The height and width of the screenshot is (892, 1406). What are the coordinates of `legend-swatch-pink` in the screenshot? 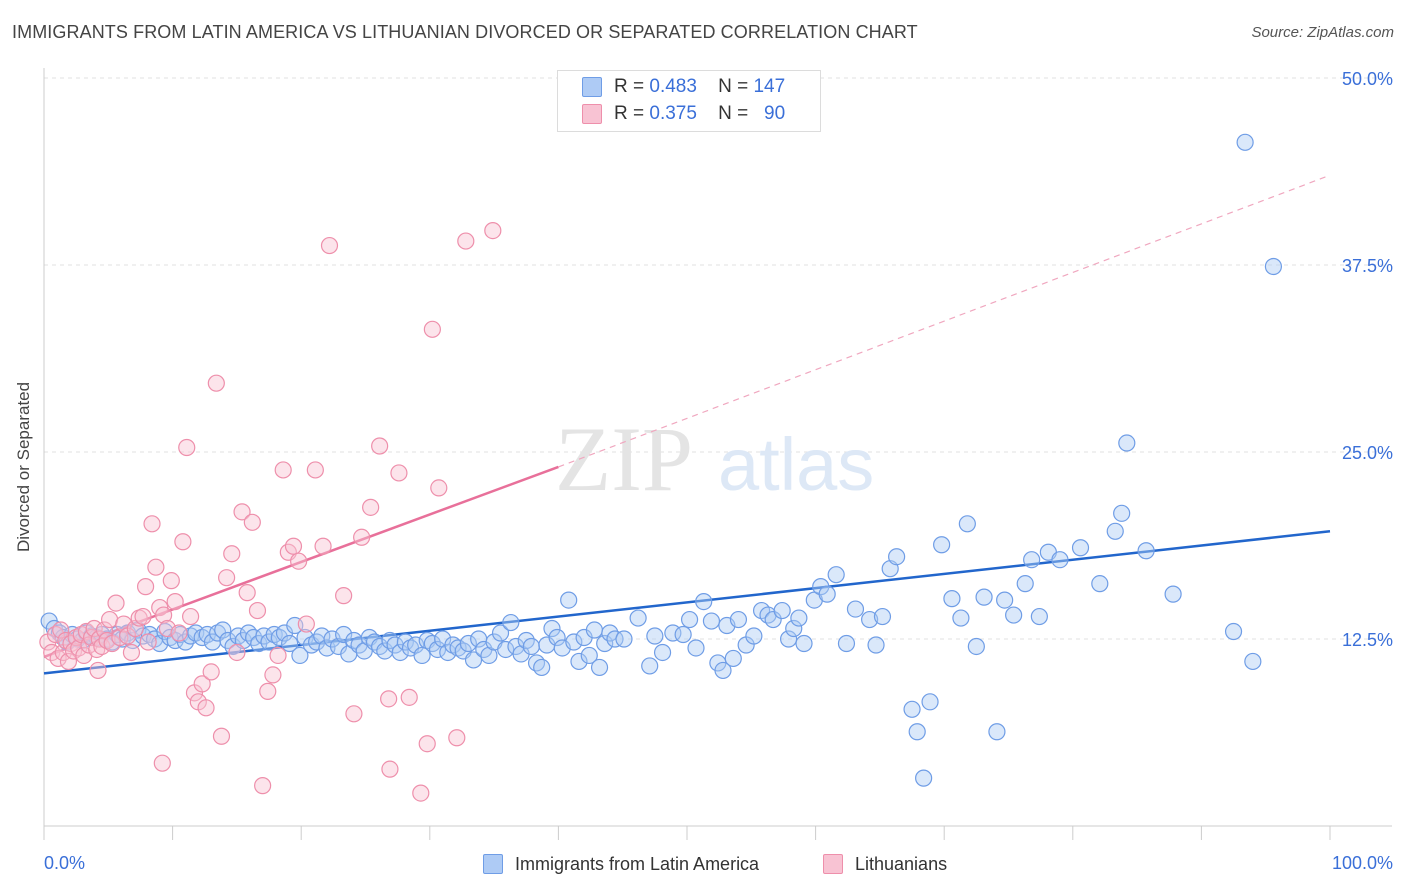 It's located at (833, 864).